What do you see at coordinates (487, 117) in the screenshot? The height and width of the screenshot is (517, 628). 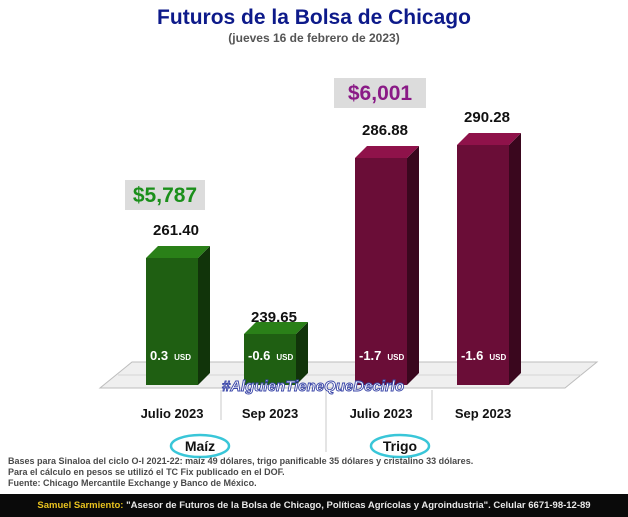 I see `value-label: 290.28` at bounding box center [487, 117].